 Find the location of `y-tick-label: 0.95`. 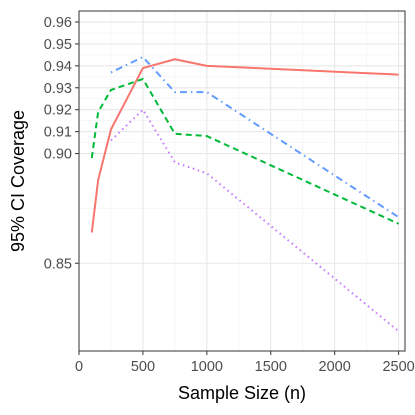

y-tick-label: 0.95 is located at coordinates (58, 45).